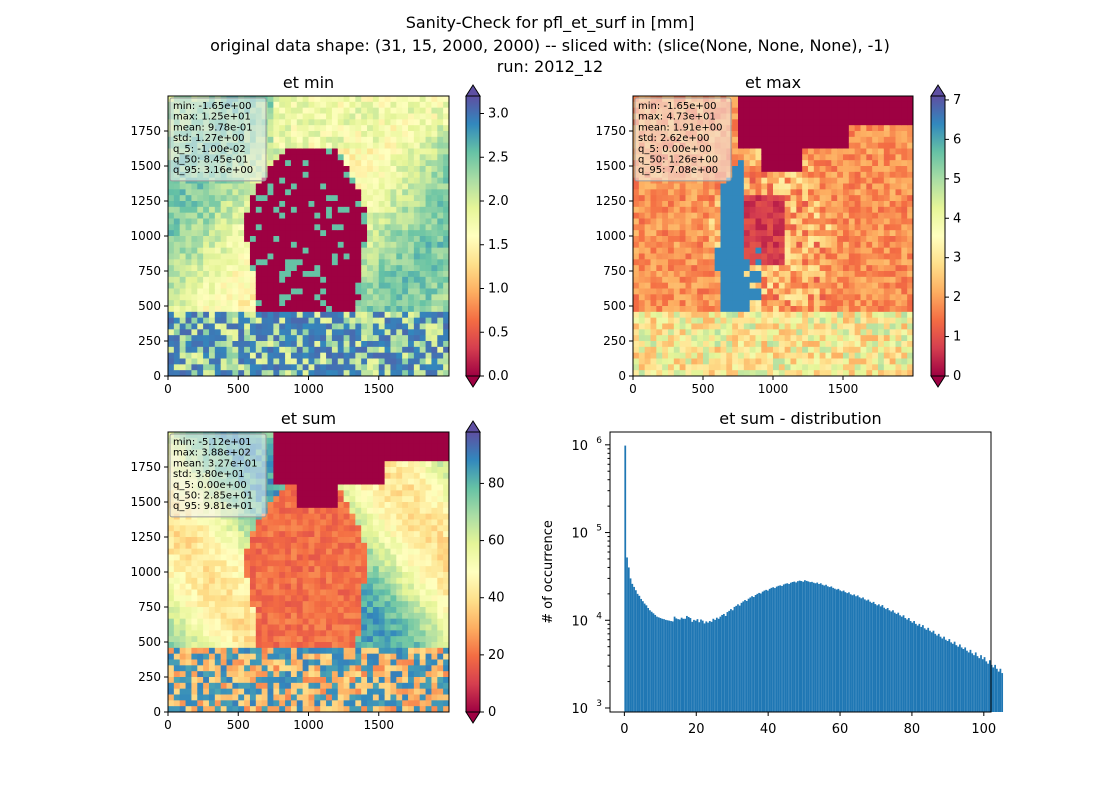 Image resolution: width=1100 pixels, height=800 pixels. I want to click on x-tick-label: 1500, so click(378, 389).